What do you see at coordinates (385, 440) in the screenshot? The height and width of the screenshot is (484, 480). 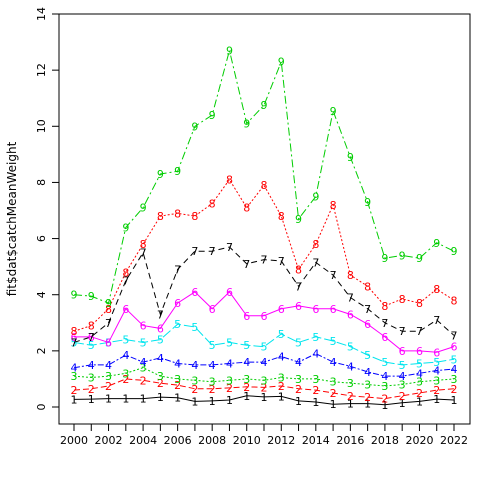 I see `x-tick-label: 2018` at bounding box center [385, 440].